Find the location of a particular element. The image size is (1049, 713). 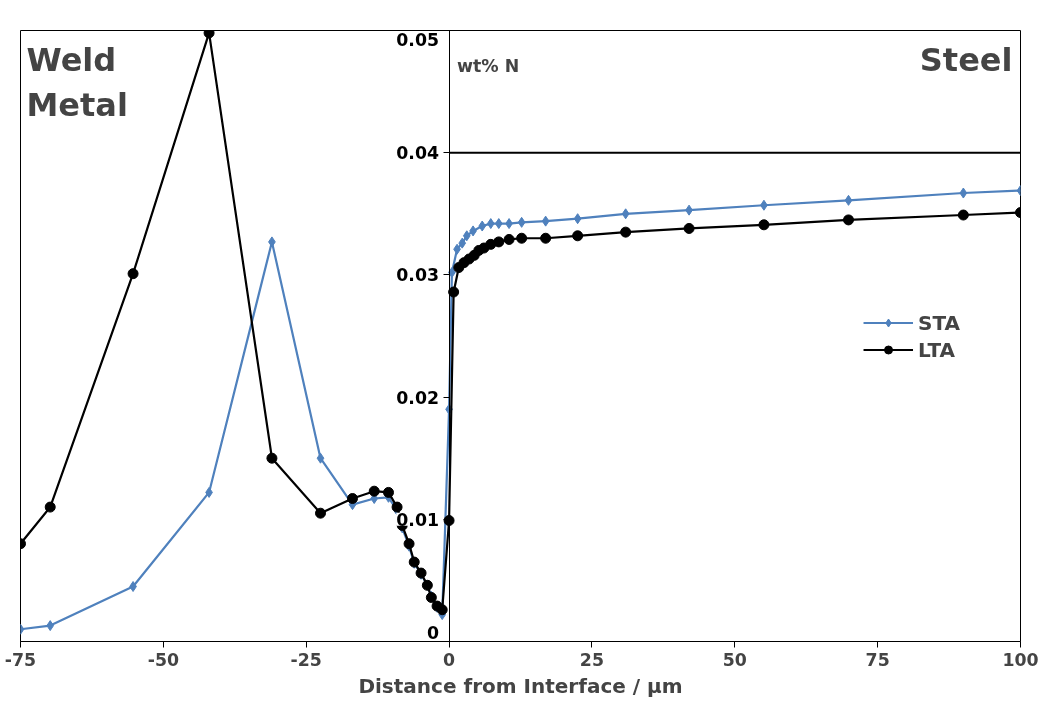

x-tick-label: 75 is located at coordinates (877, 659).